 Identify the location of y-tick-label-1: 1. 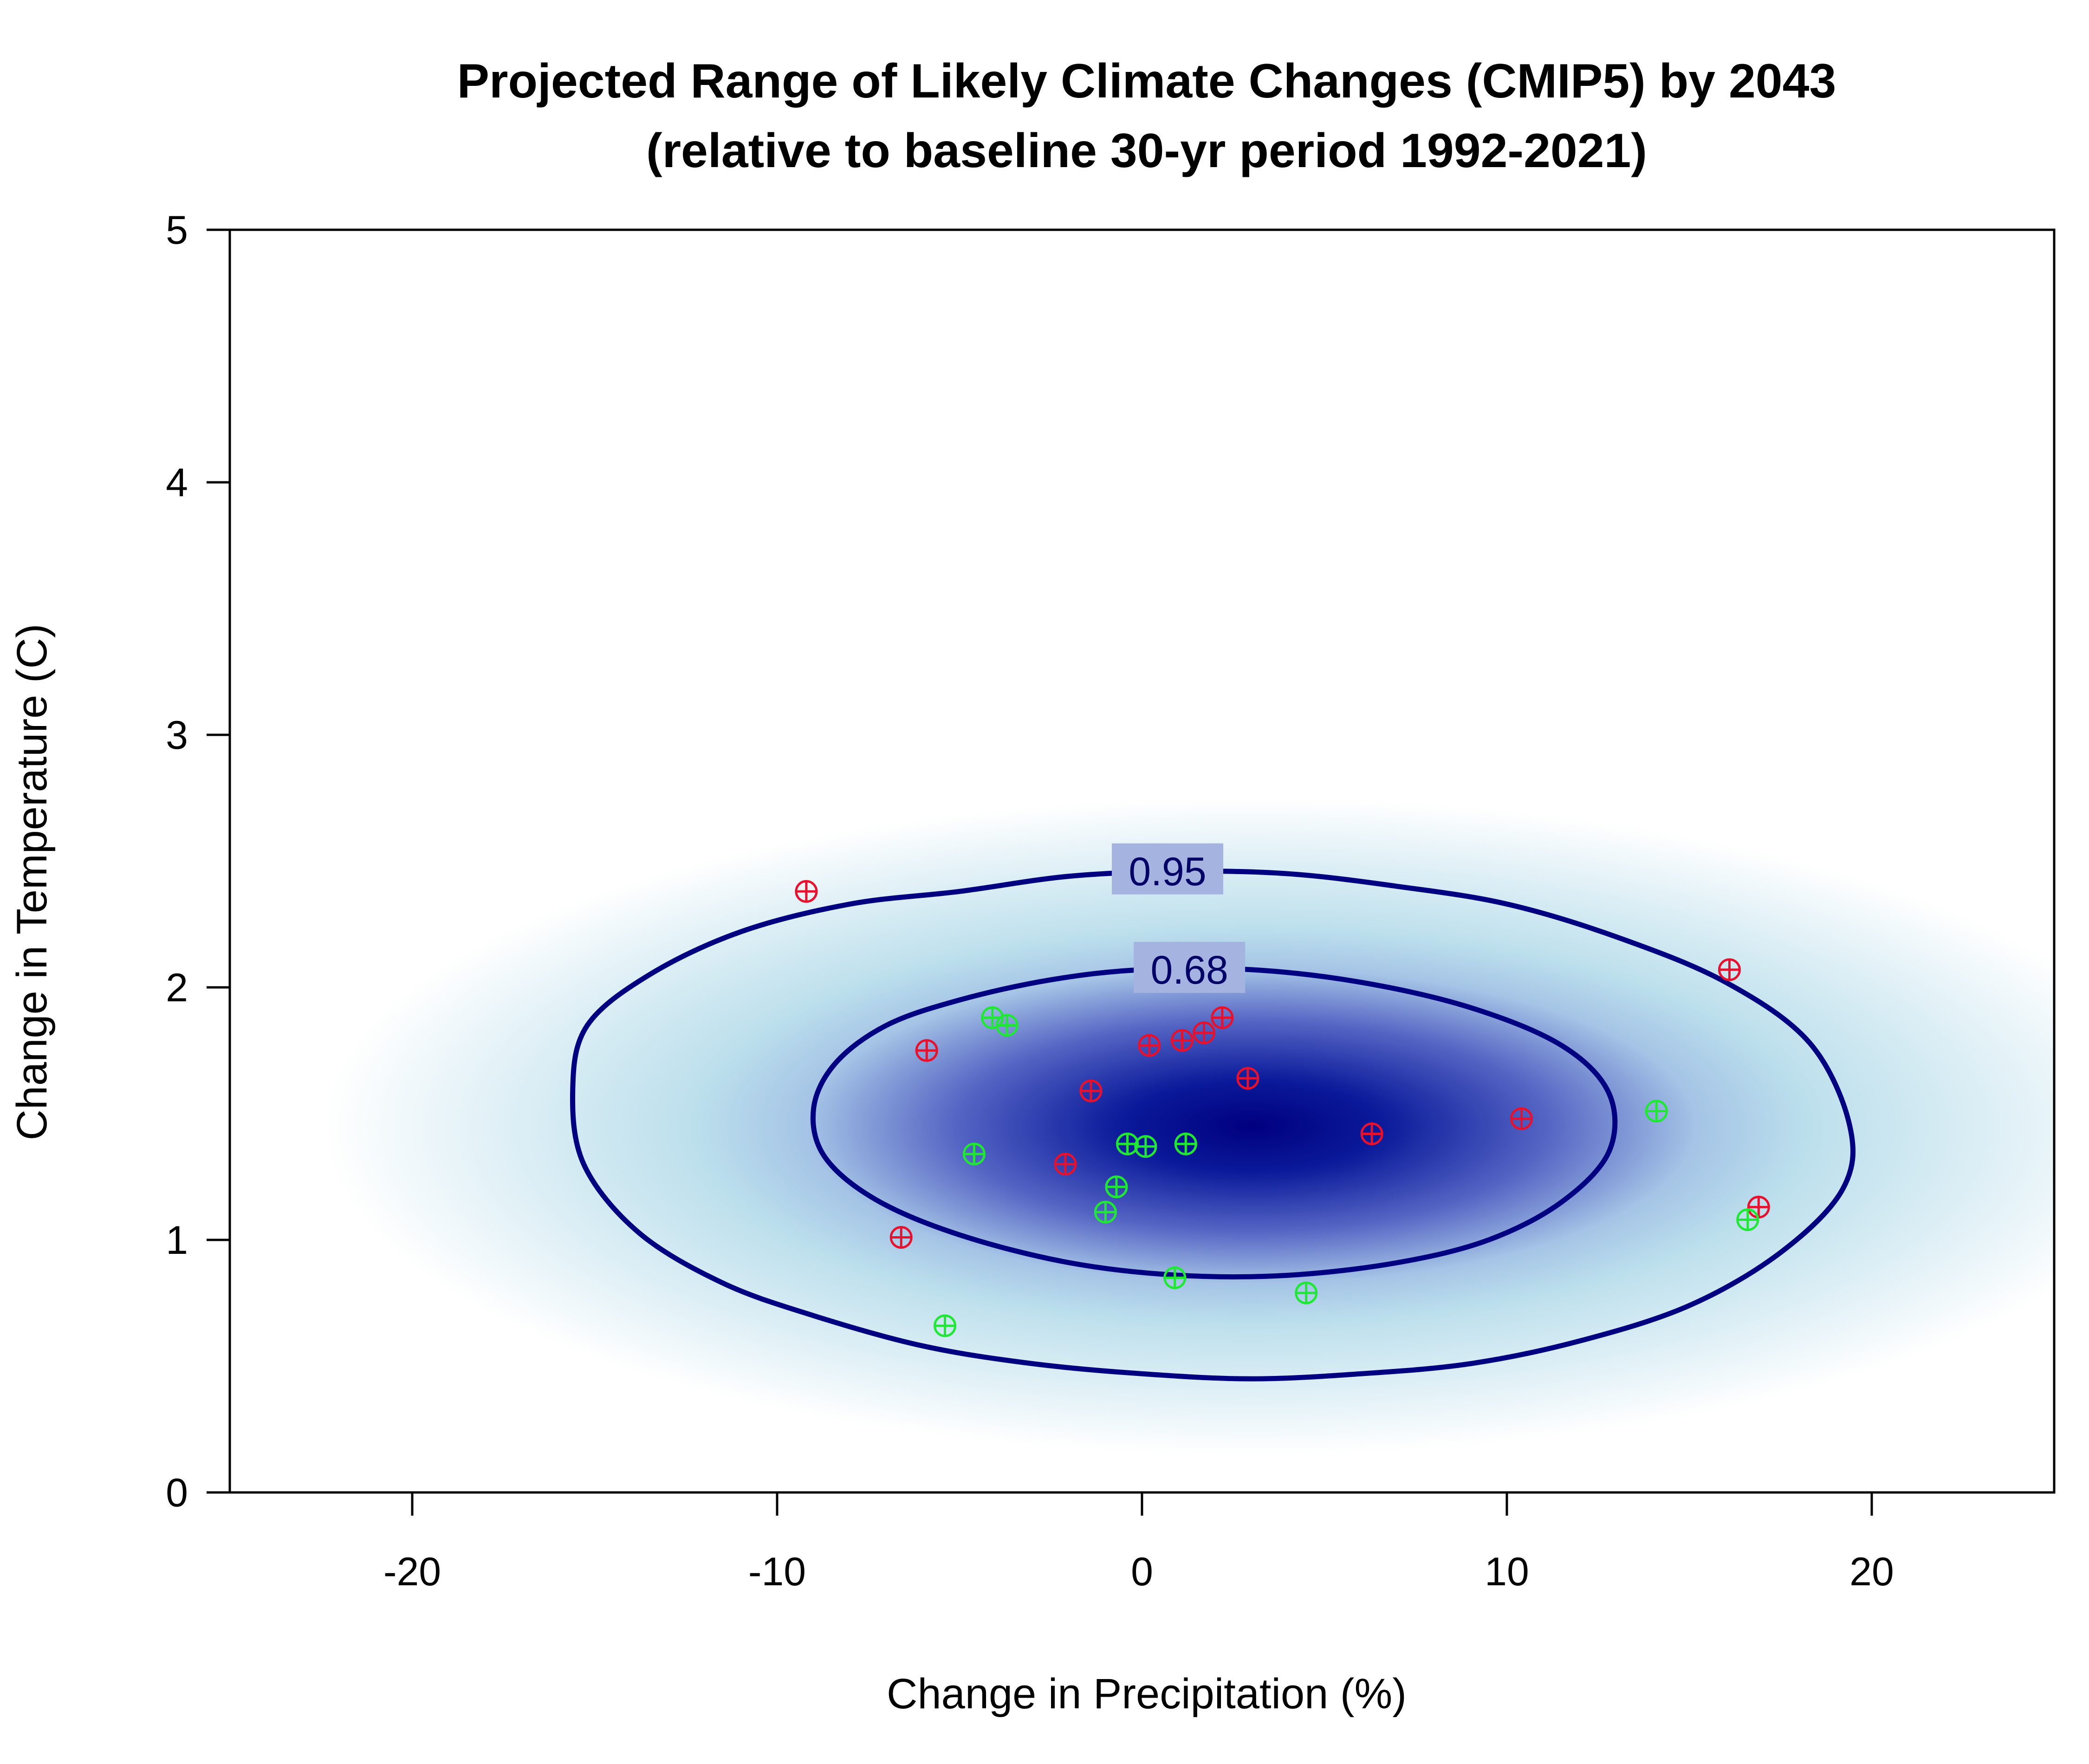
(177, 1240).